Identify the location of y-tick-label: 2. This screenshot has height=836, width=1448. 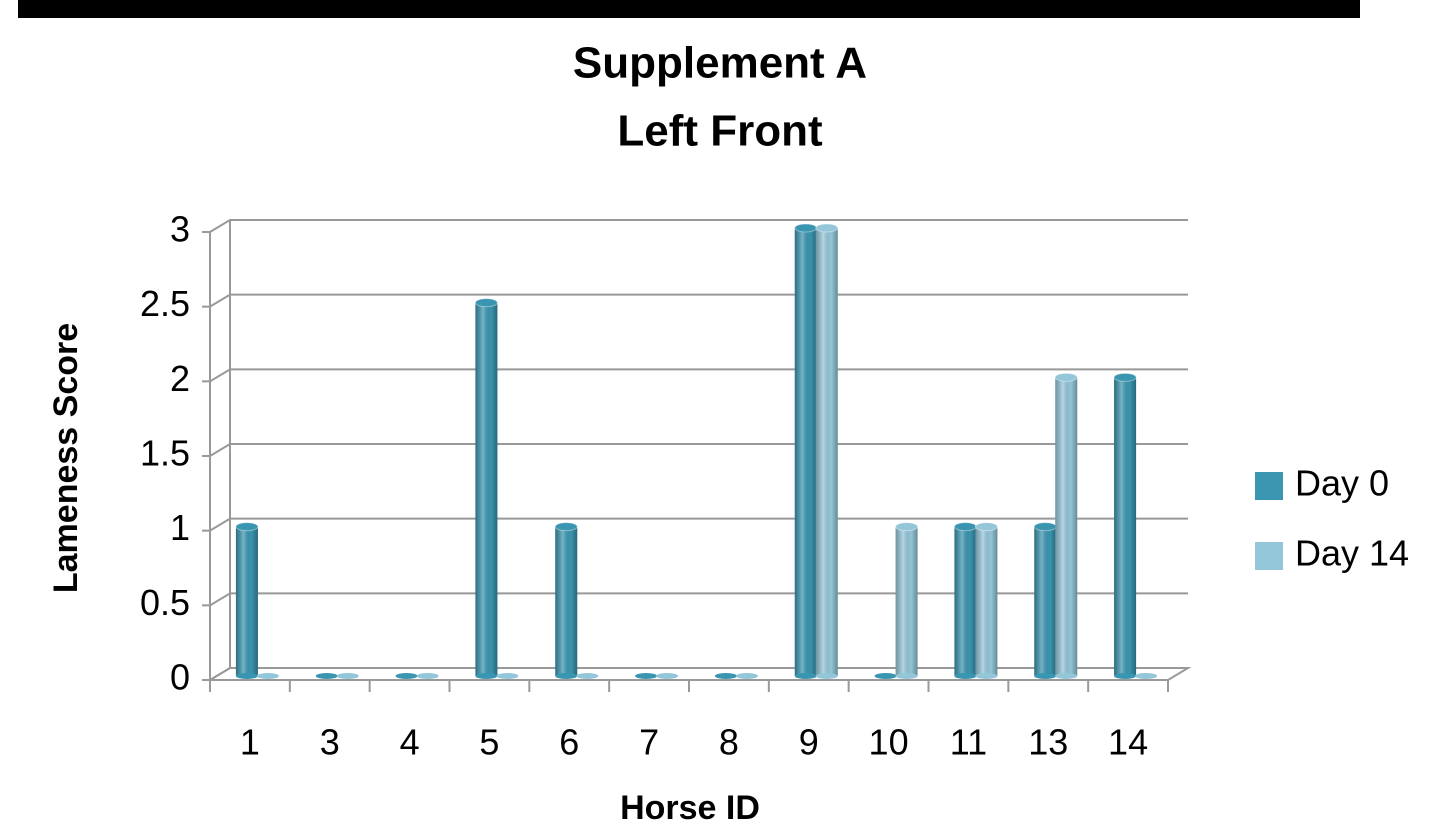
(180, 378).